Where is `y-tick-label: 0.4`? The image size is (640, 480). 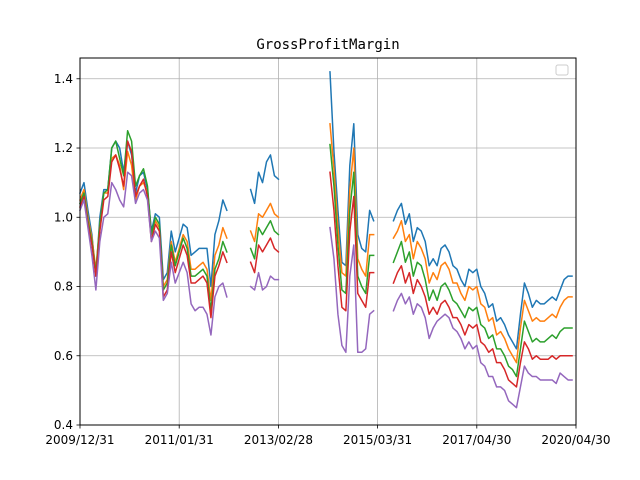 y-tick-label: 0.4 is located at coordinates (63, 425).